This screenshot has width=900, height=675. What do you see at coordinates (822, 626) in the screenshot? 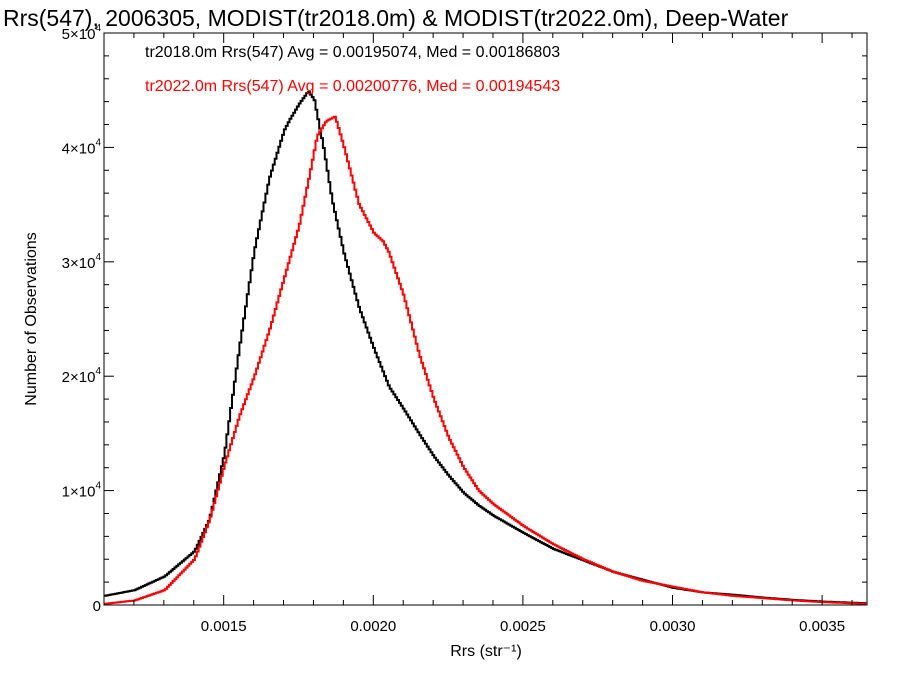
I see `x-tick-label: 0.0035` at bounding box center [822, 626].